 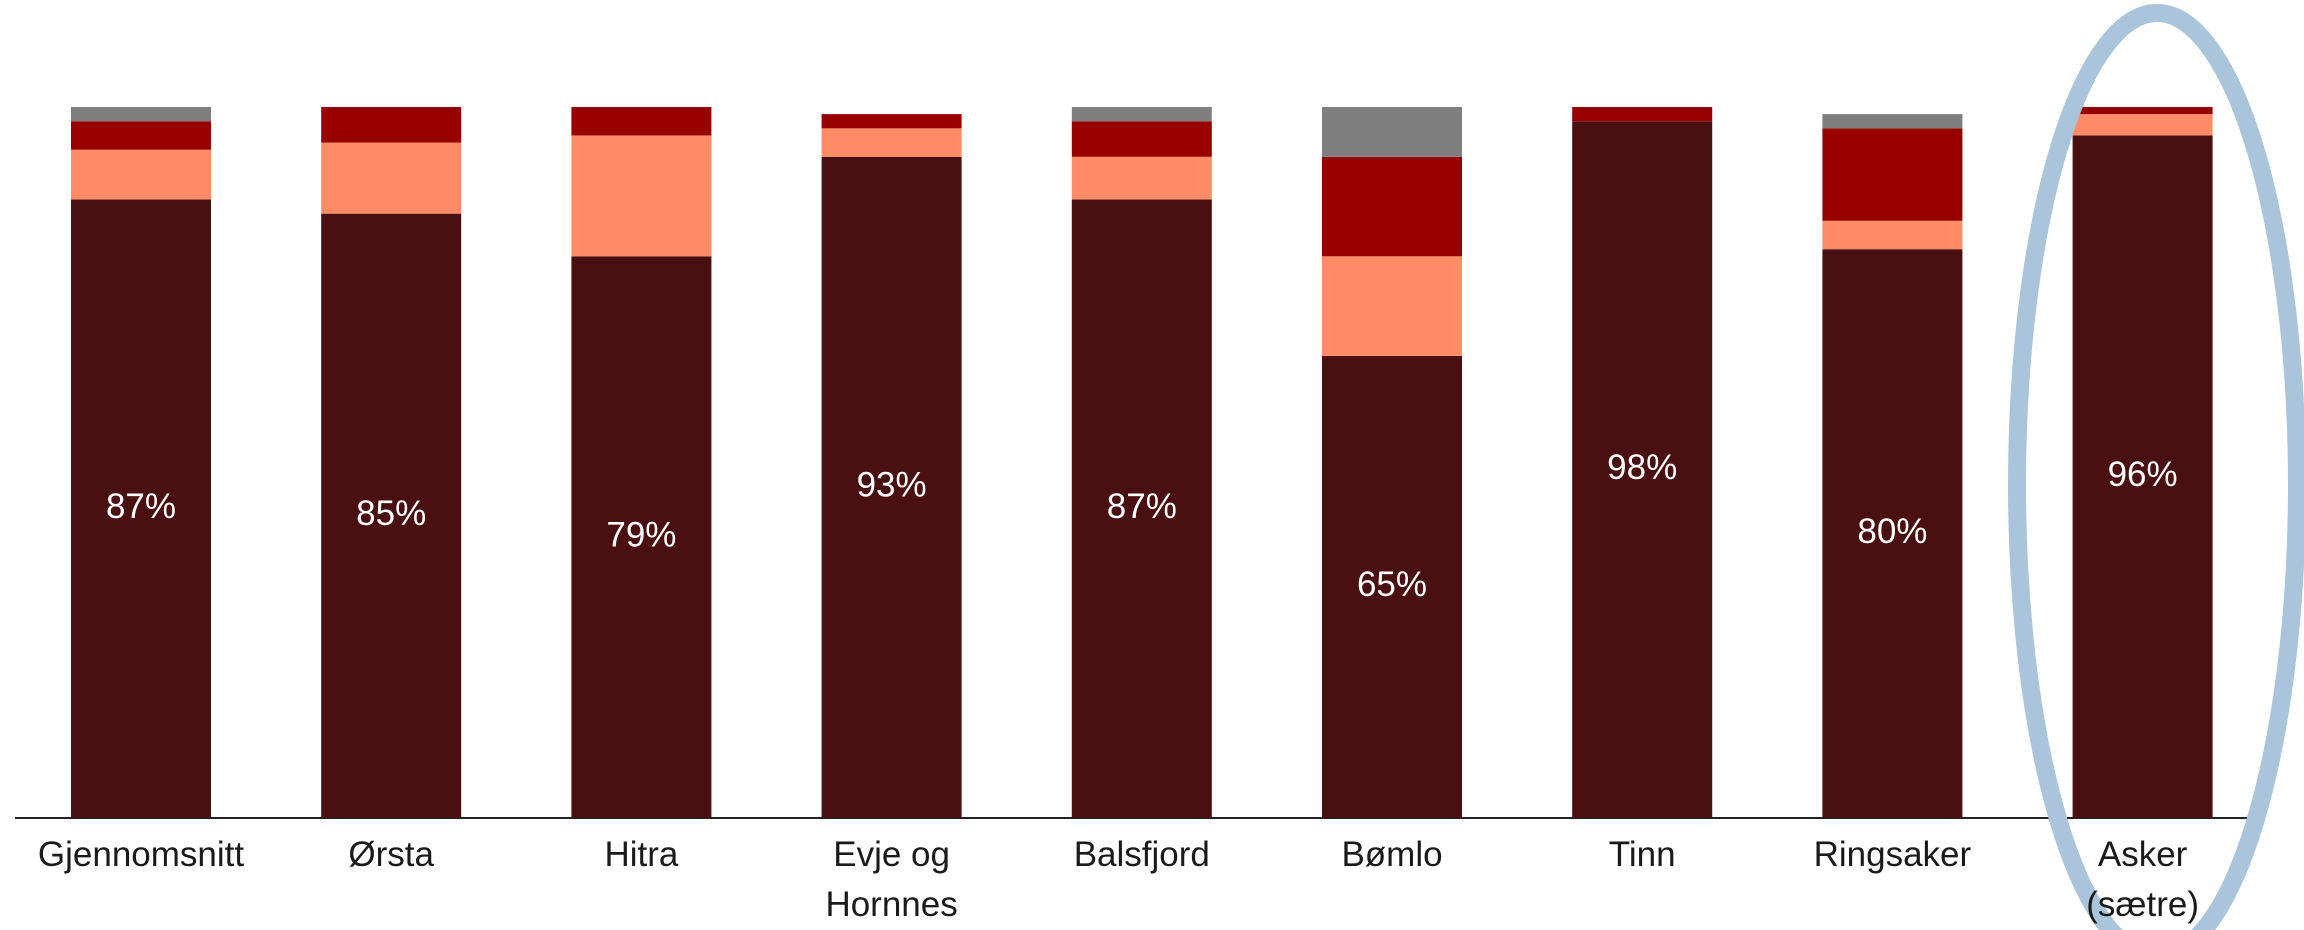 What do you see at coordinates (1642, 854) in the screenshot?
I see `x-tick-label: Tinn` at bounding box center [1642, 854].